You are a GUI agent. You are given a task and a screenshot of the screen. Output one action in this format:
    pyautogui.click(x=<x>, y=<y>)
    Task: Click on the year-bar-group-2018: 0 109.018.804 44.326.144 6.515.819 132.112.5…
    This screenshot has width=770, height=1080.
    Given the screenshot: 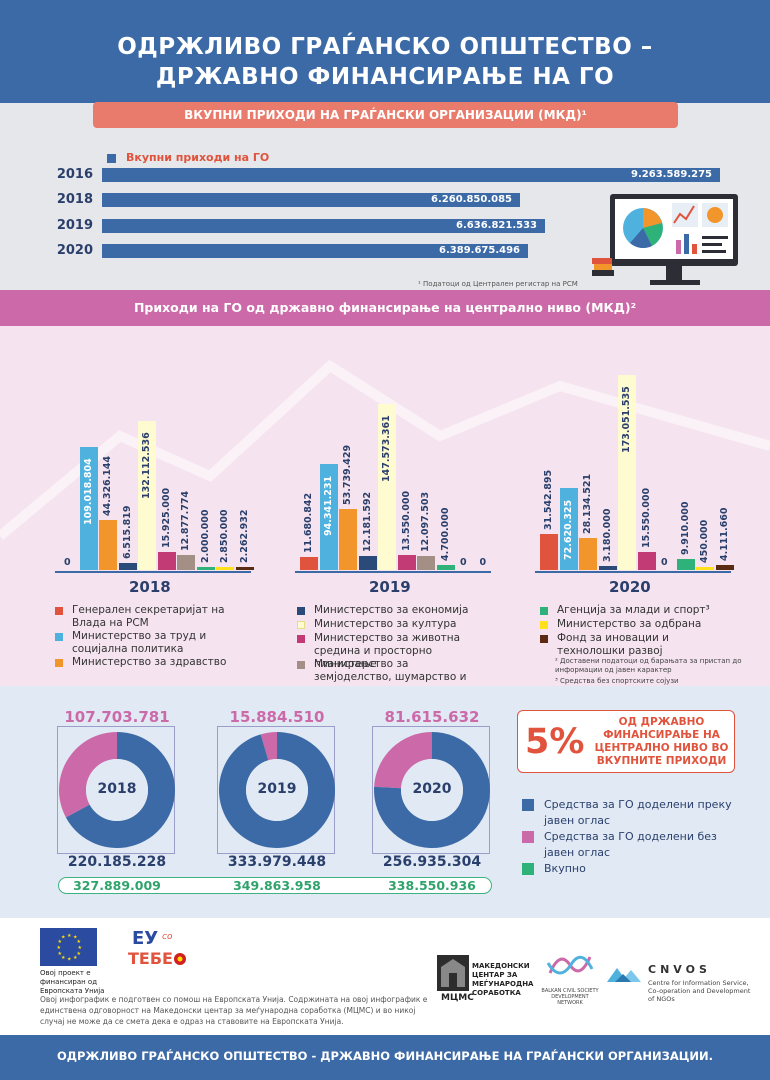 What is the action you would take?
    pyautogui.click(x=155, y=463)
    